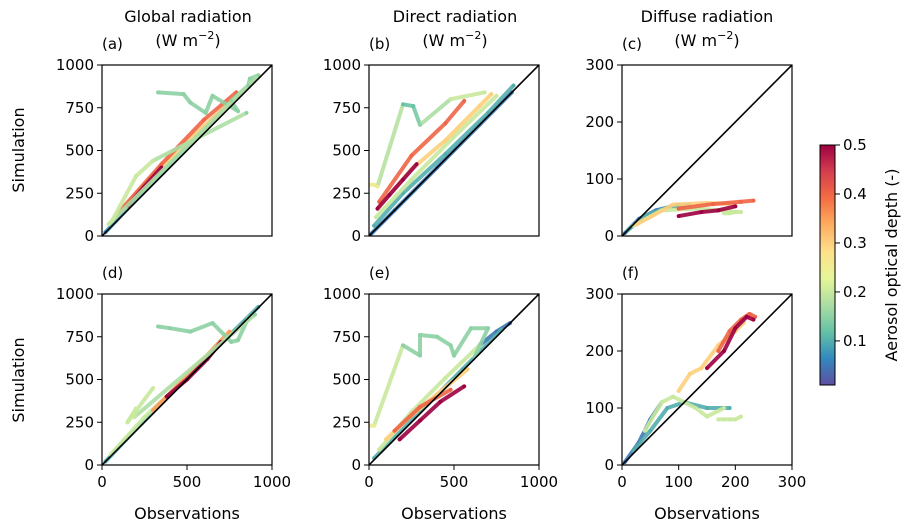 The height and width of the screenshot is (527, 905). Describe the element at coordinates (792, 482) in the screenshot. I see `x-tick-label: 300` at that location.